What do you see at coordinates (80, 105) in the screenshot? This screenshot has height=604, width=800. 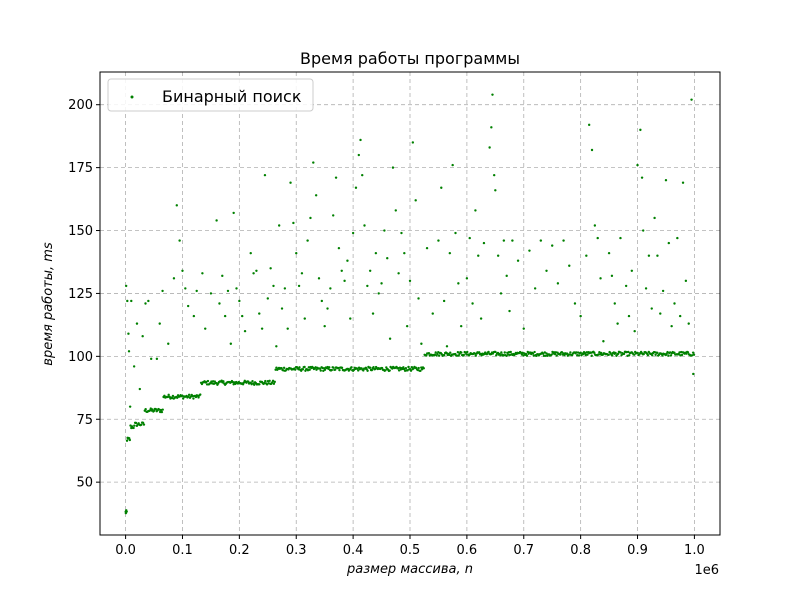 I see `y-tick-label: 200` at bounding box center [80, 105].